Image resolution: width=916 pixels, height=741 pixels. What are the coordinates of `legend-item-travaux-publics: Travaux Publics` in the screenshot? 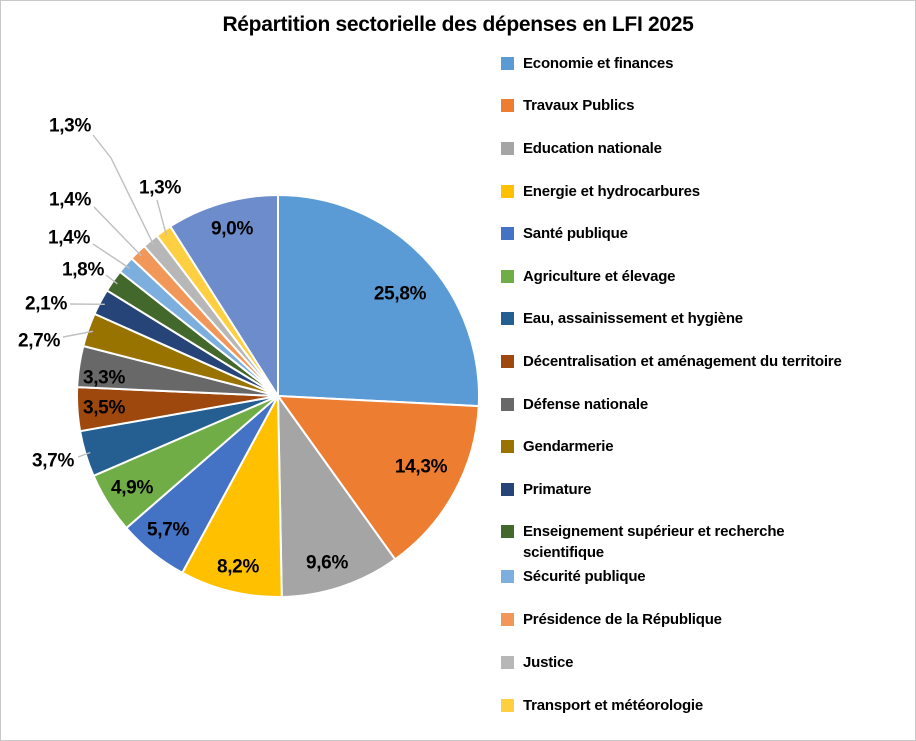 It's located at (708, 105).